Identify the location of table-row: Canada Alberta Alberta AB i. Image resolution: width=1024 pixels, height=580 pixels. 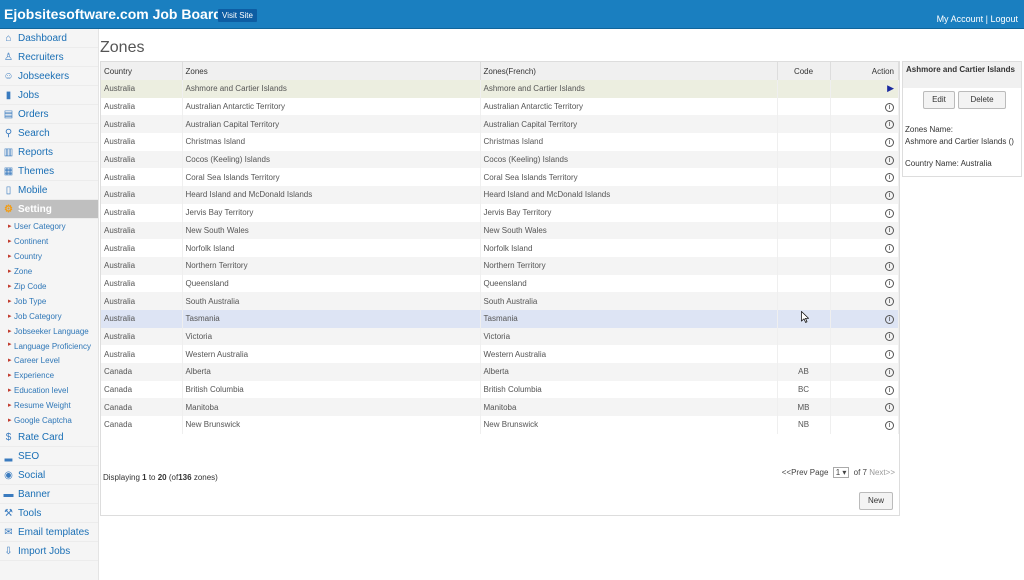
(500, 372).